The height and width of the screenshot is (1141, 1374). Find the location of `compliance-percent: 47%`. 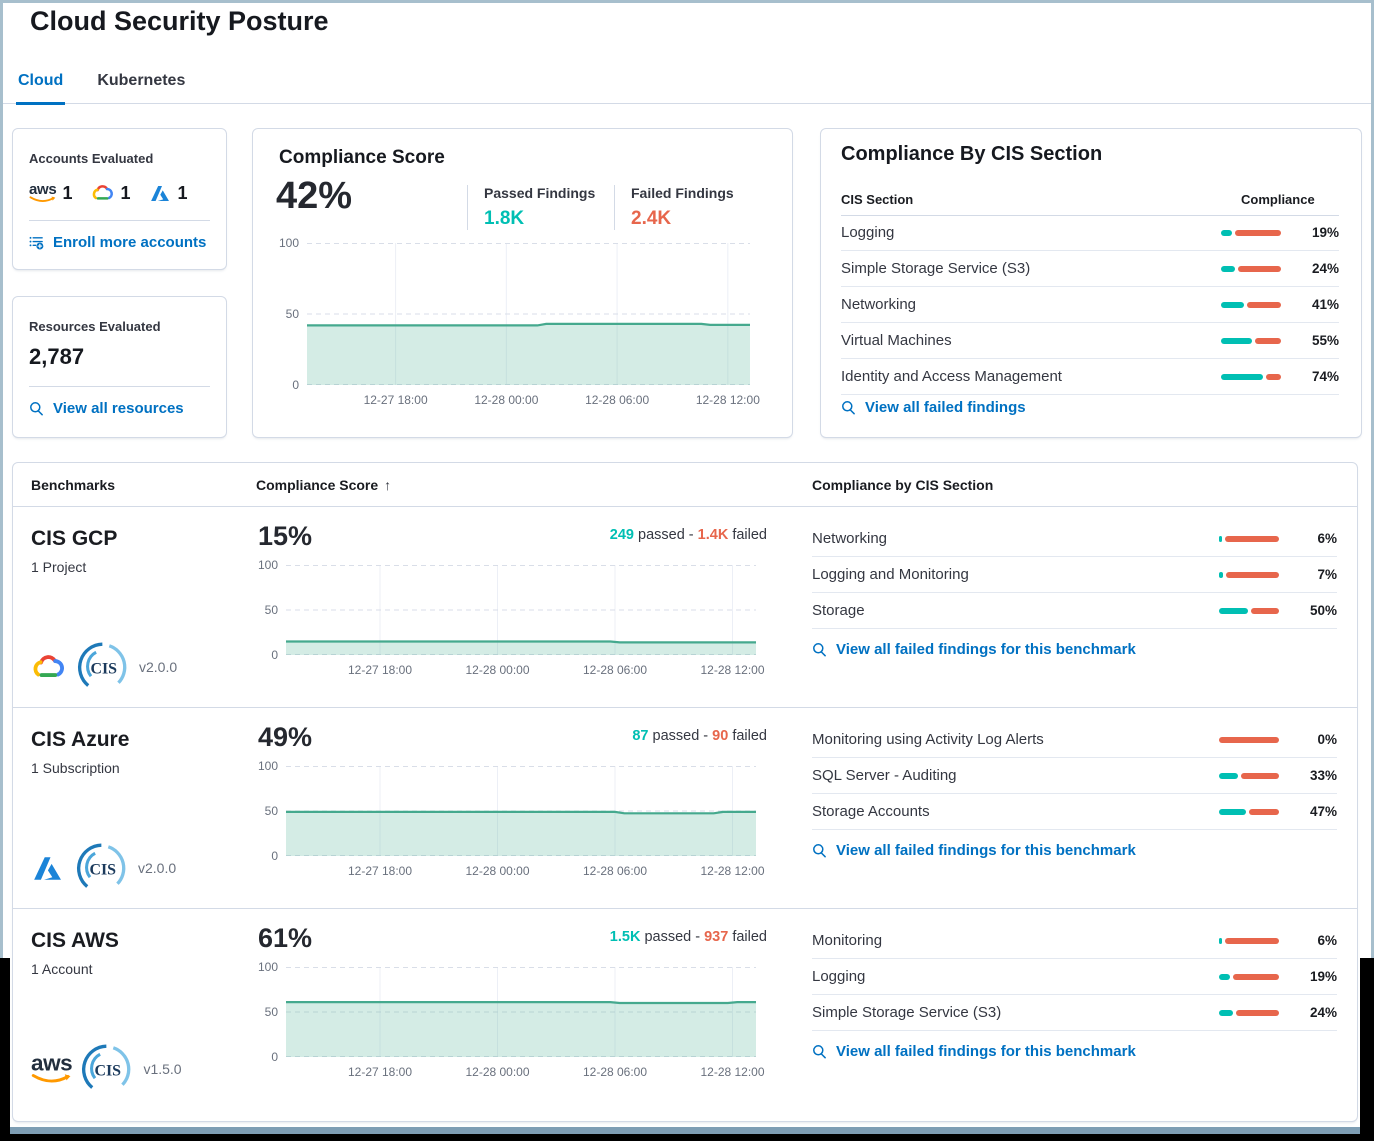

compliance-percent: 47% is located at coordinates (1323, 811).